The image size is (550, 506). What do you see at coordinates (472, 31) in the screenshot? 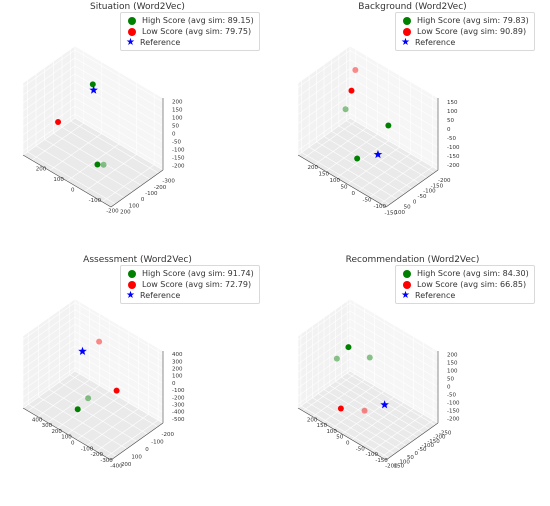
I see `legend-label-low: Low Score (avg sim: 90.89)` at bounding box center [472, 31].